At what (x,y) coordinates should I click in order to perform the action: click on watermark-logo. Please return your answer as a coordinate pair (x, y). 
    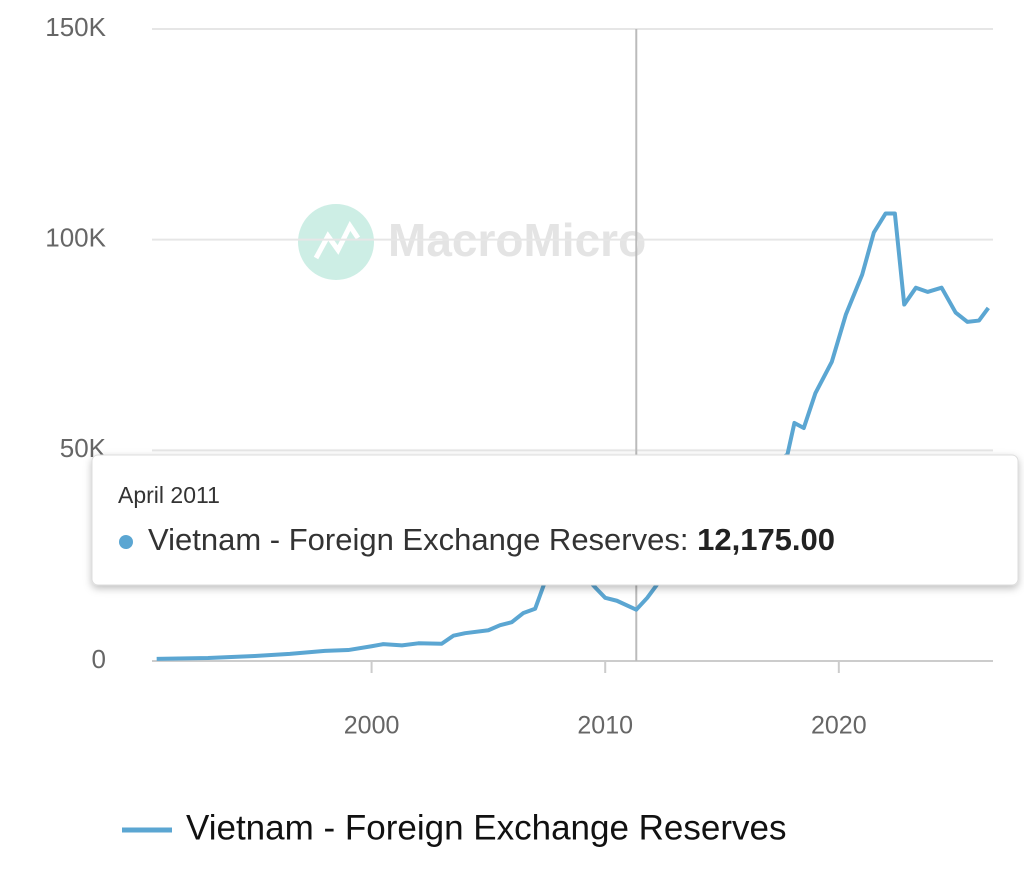
    Looking at the image, I should click on (336, 242).